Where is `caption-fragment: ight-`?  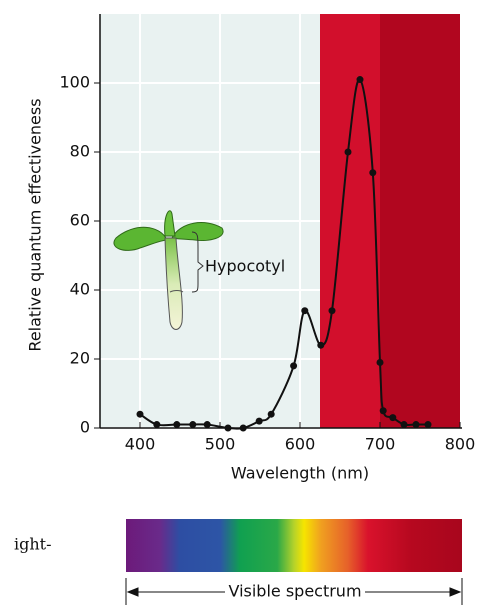
caption-fragment: ight- is located at coordinates (33, 544).